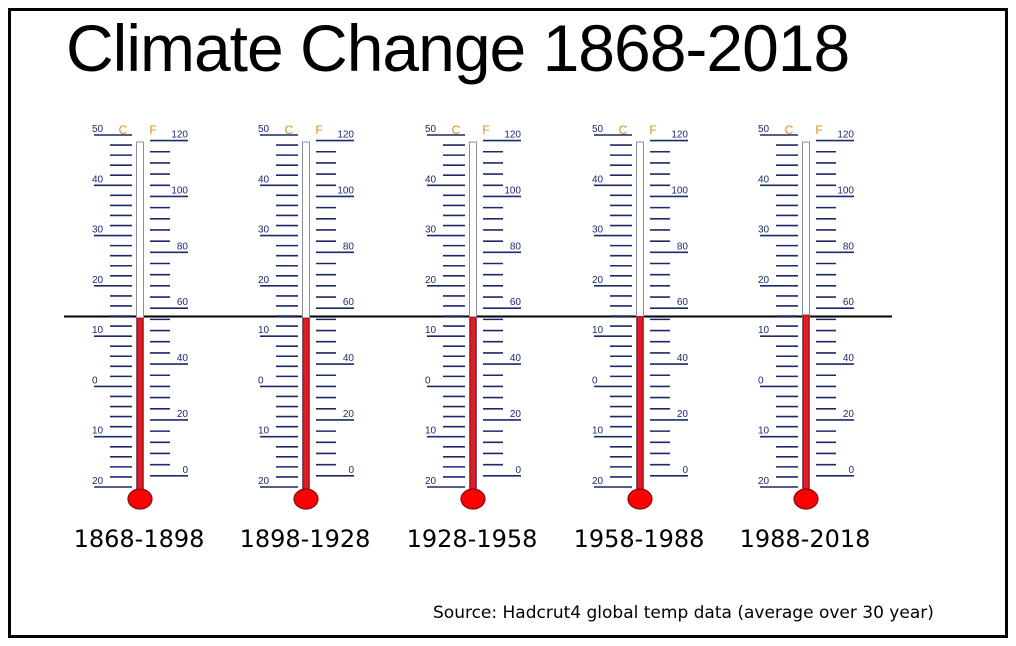 Image resolution: width=1016 pixels, height=646 pixels. What do you see at coordinates (639, 539) in the screenshot?
I see `period-label: 1958-1988` at bounding box center [639, 539].